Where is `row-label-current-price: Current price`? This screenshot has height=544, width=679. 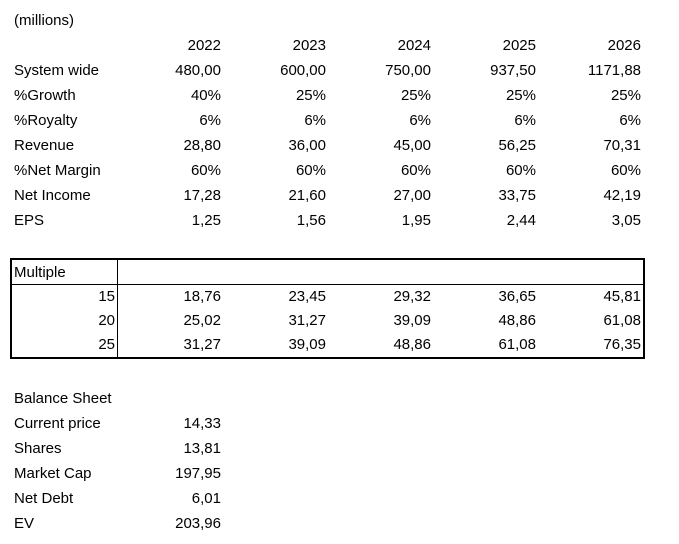
row-label-current-price: Current price is located at coordinates (57, 423).